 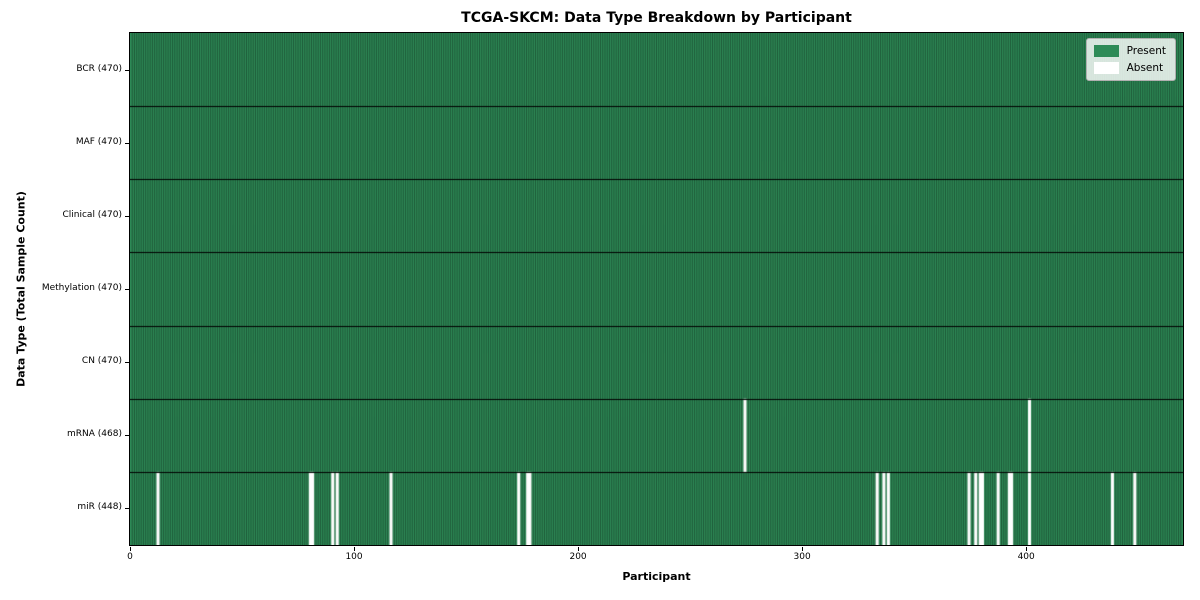 I want to click on xtick-label-100: 100, so click(x=354, y=557).